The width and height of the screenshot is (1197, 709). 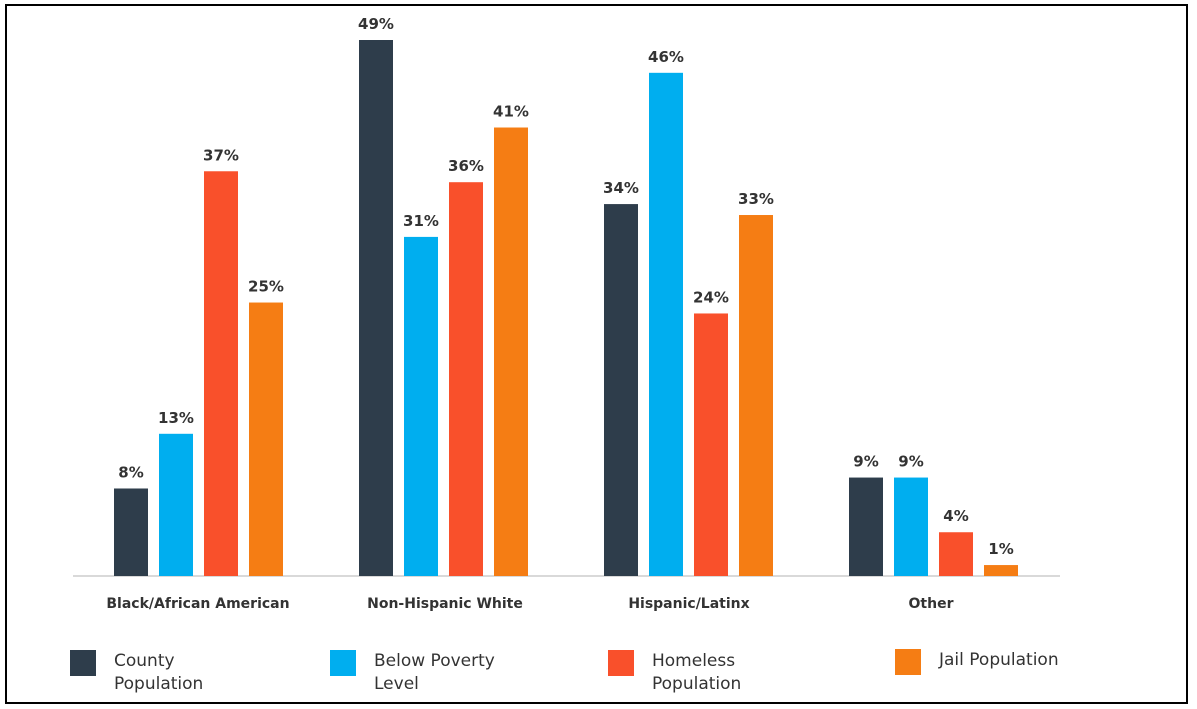 I want to click on value-label-0-3: 25%, so click(x=266, y=287).